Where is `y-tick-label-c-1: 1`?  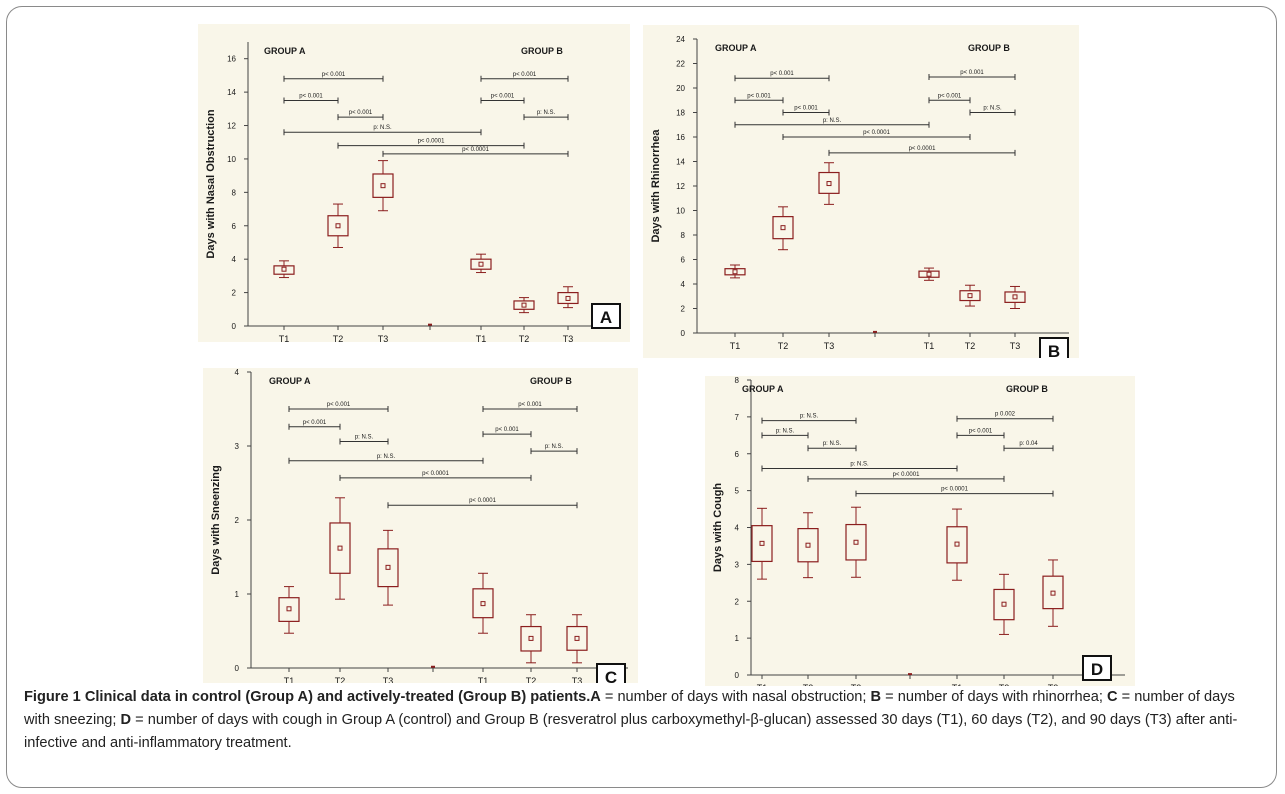
y-tick-label-c-1: 1 is located at coordinates (237, 594).